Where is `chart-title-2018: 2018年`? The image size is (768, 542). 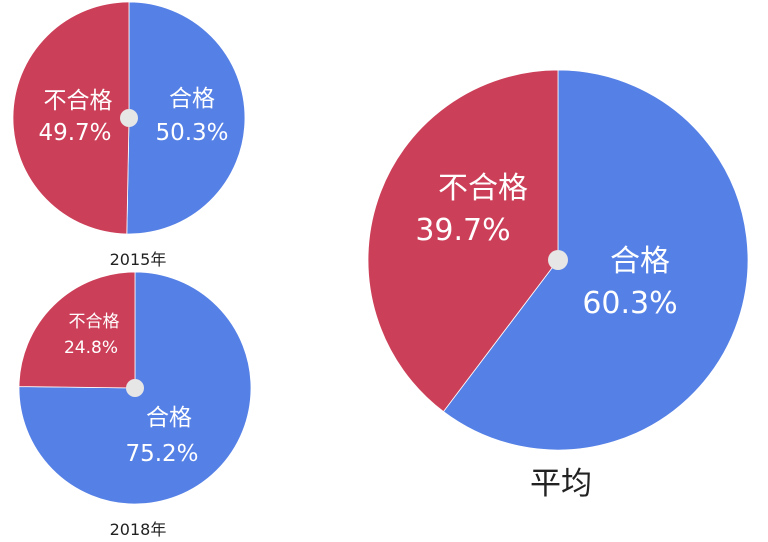
chart-title-2018: 2018年 is located at coordinates (138, 529).